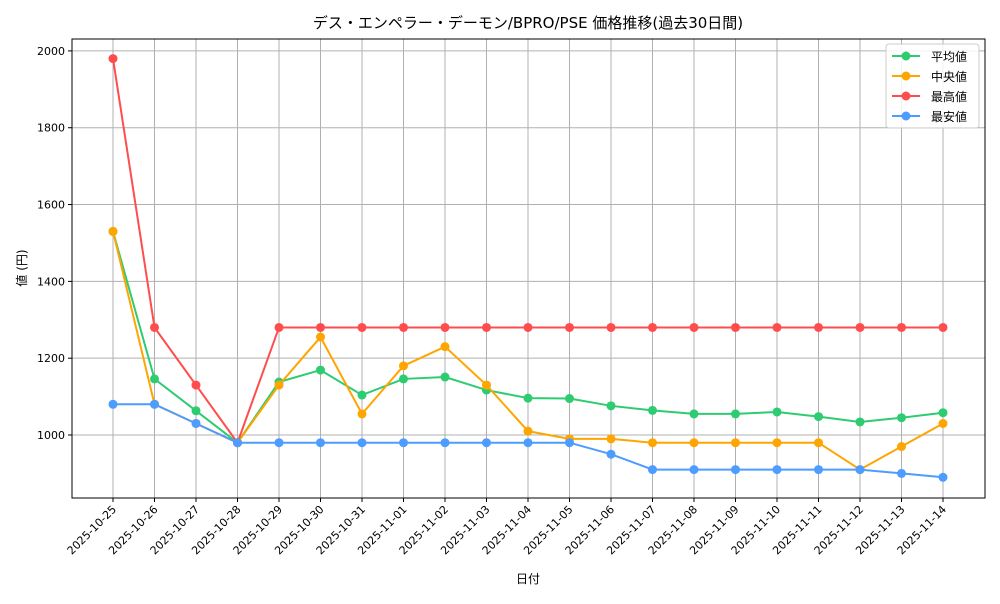 The width and height of the screenshot is (1000, 604). I want to click on x-axis-label: 日付, so click(528, 579).